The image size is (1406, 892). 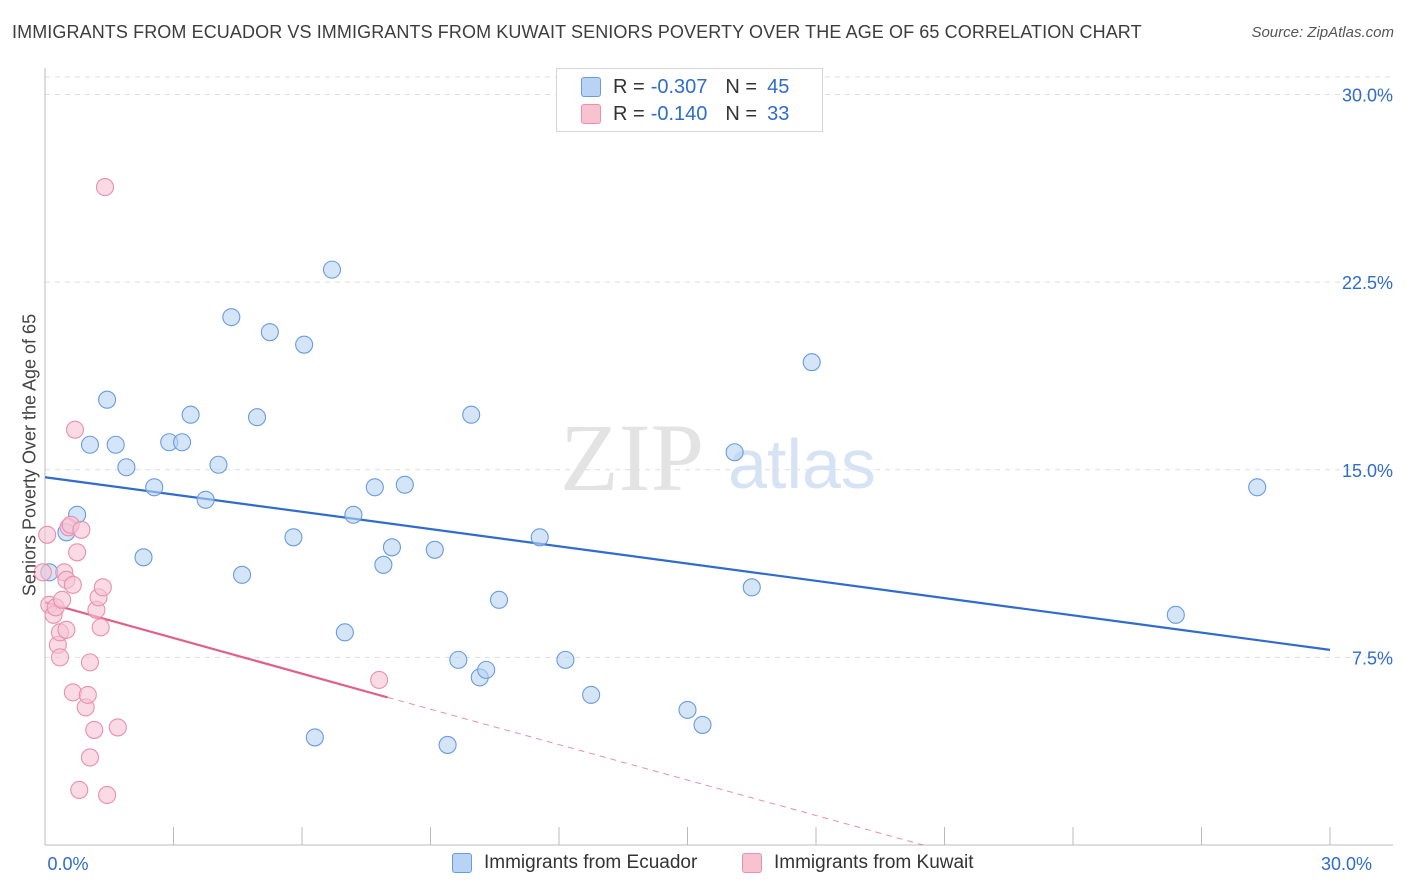 I want to click on legend-item-kuwait: Immigrants from Kuwait, so click(x=858, y=863).